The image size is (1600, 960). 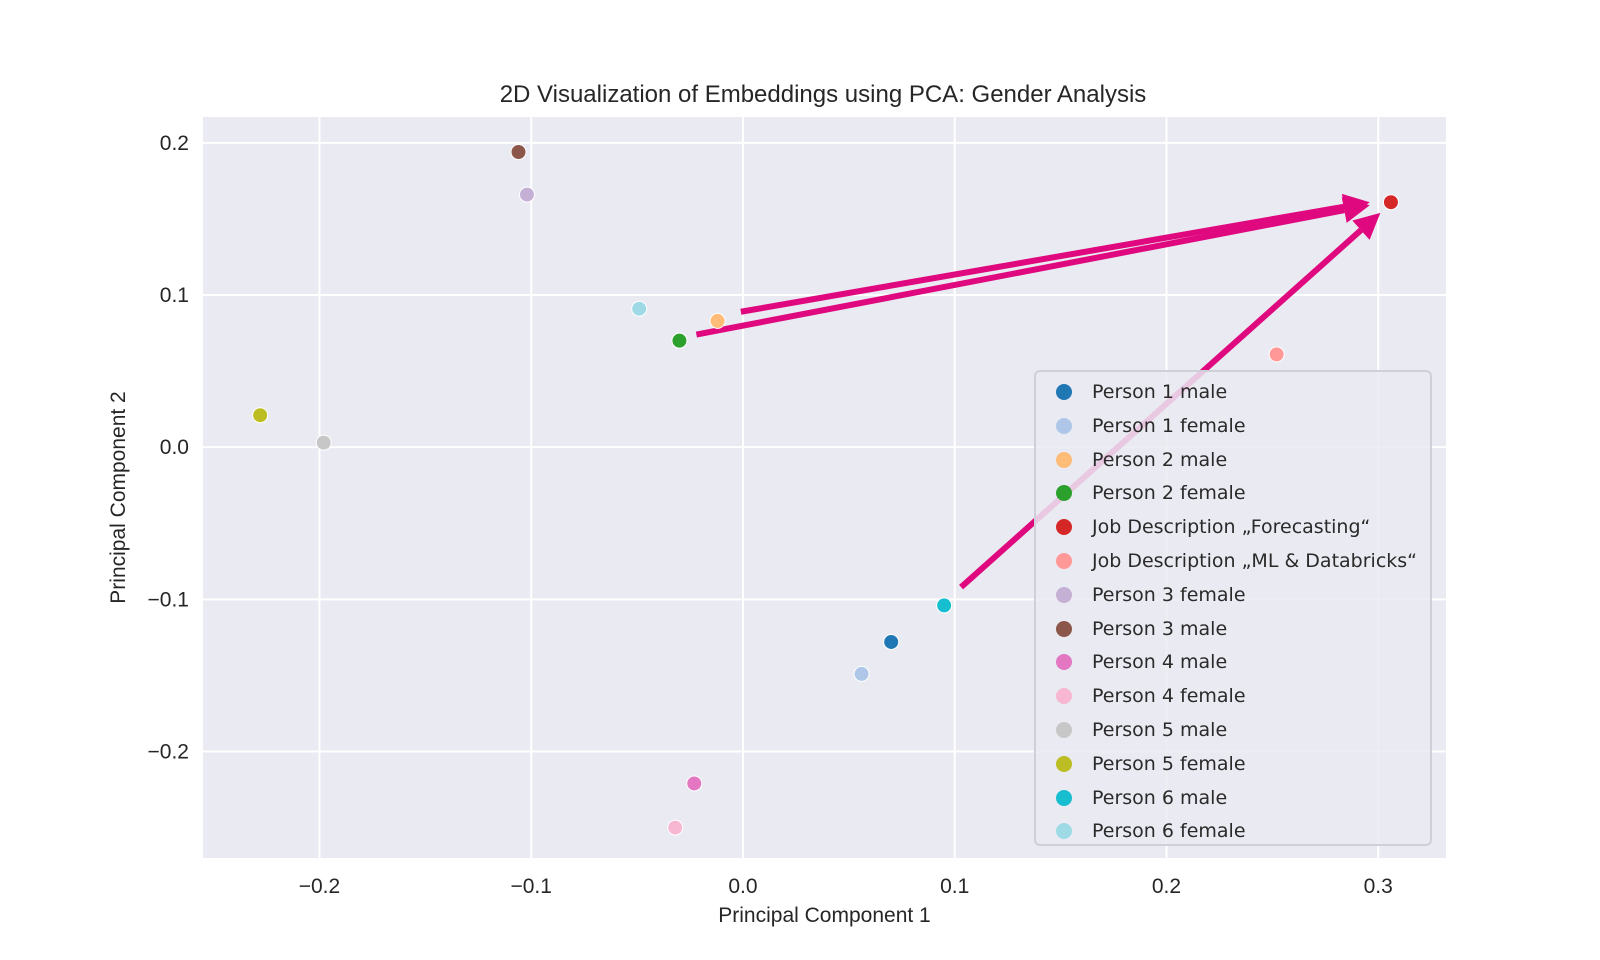 I want to click on legend-item: Person 1 female, so click(x=1141, y=426).